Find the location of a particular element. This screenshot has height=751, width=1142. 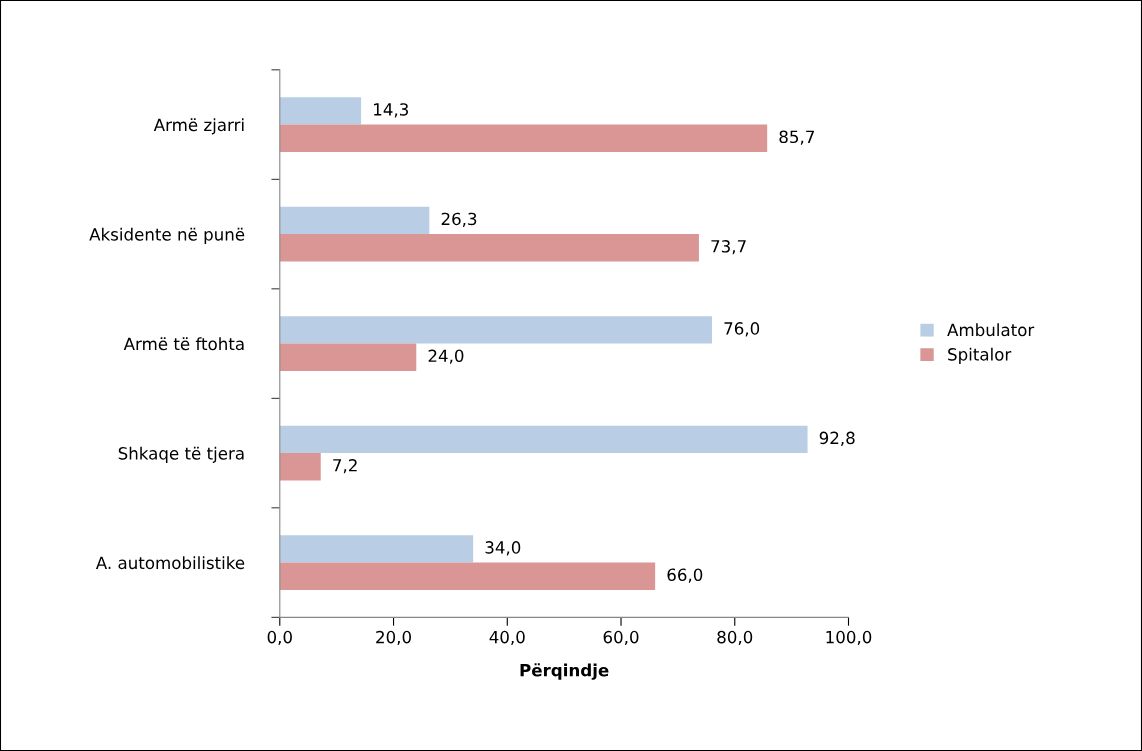

x-tick-label: 100,0 is located at coordinates (849, 638).